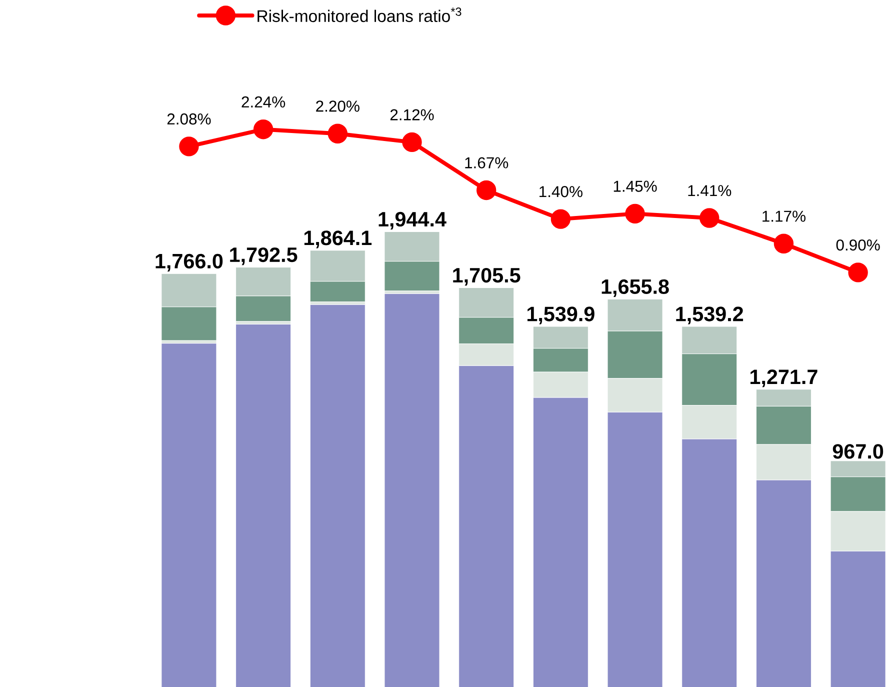 The image size is (893, 687). Describe the element at coordinates (338, 239) in the screenshot. I see `annotation: 1,864.1` at that location.